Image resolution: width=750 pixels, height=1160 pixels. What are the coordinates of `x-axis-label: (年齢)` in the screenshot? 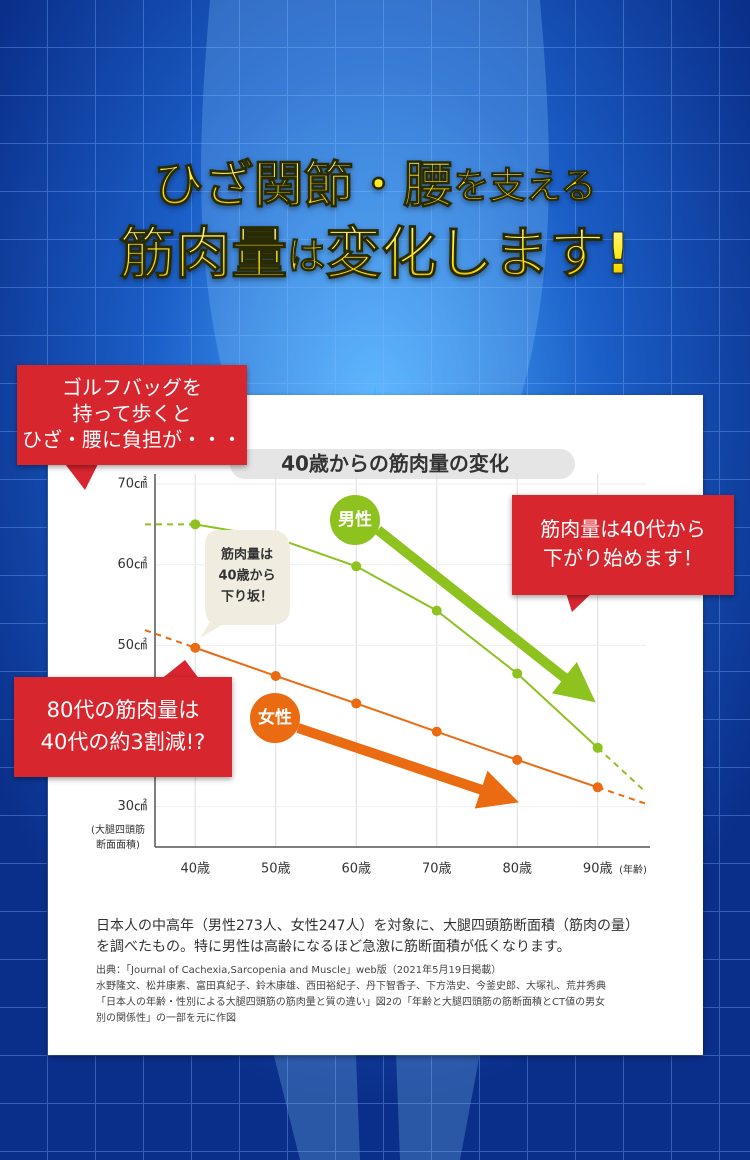 It's located at (633, 869).